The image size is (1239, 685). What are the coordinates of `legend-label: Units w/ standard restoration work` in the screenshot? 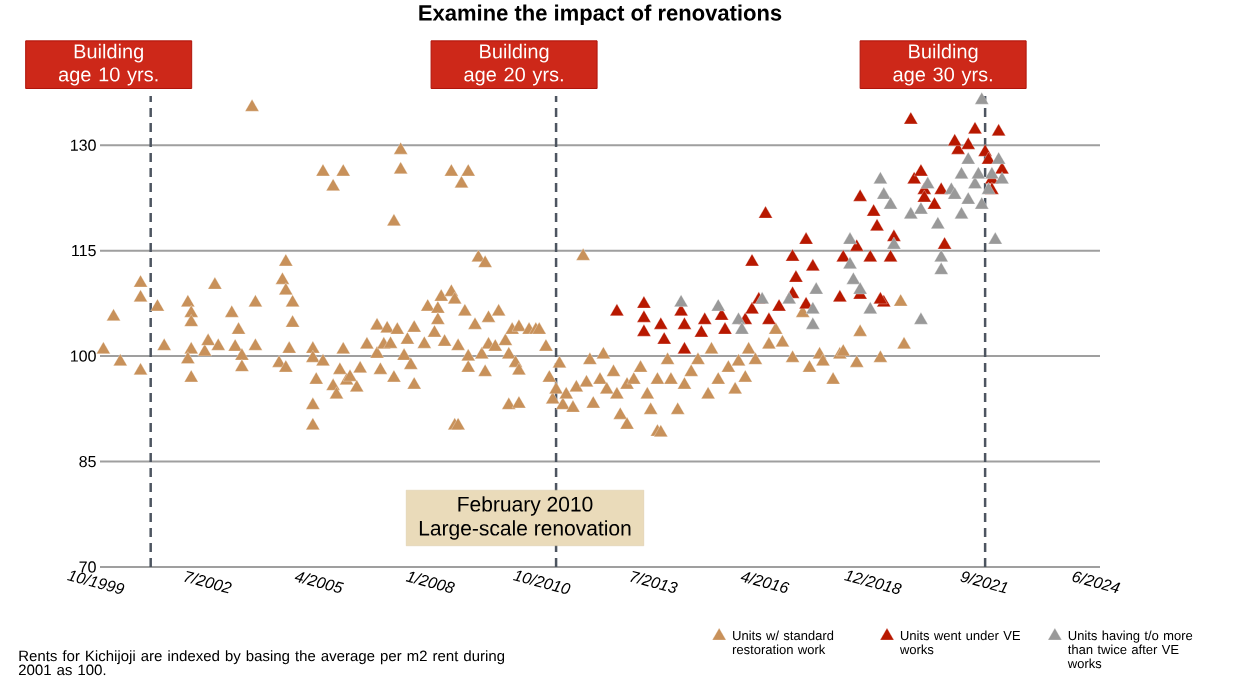 It's located at (783, 642).